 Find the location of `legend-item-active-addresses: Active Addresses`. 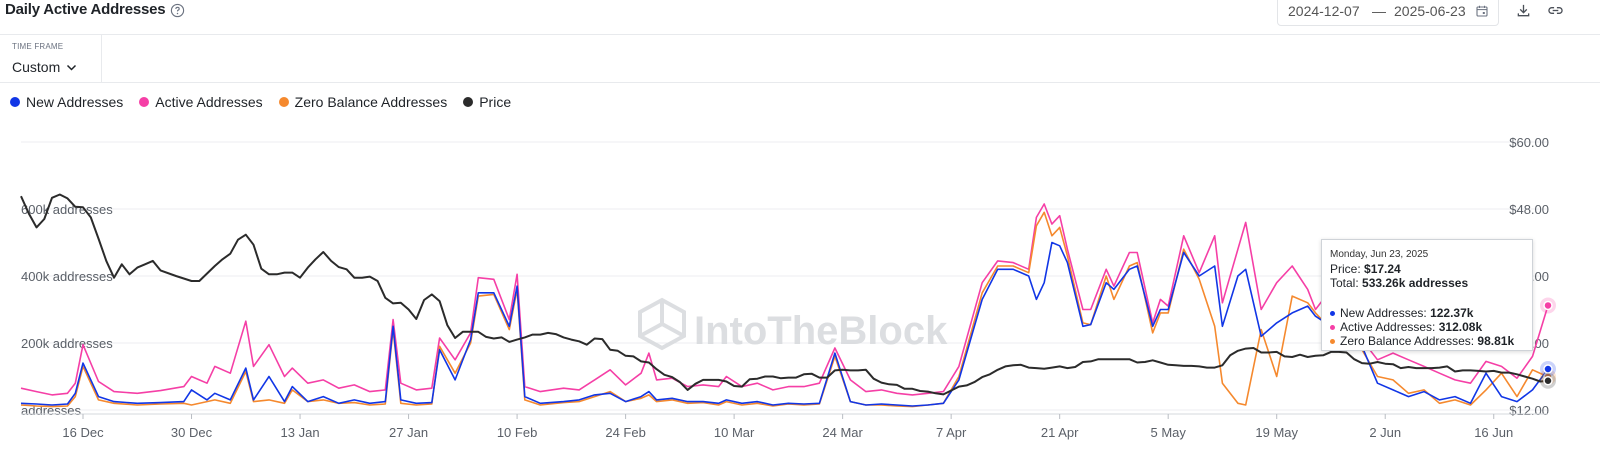

legend-item-active-addresses: Active Addresses is located at coordinates (201, 102).